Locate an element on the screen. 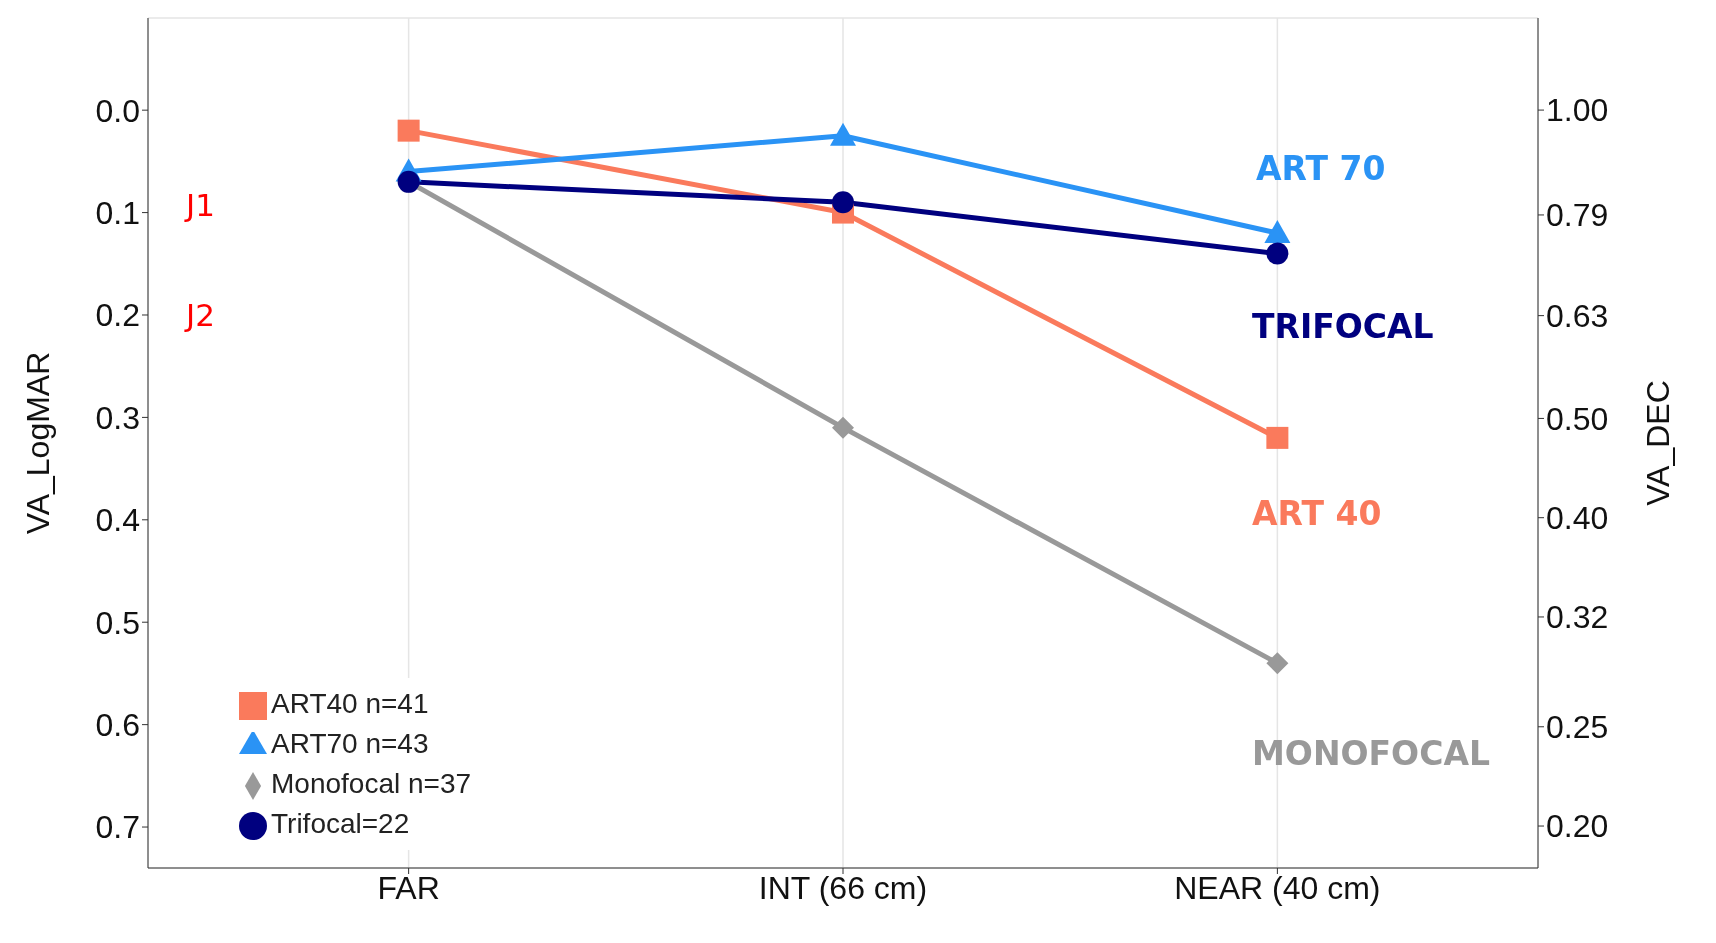  y2-axis-title: VA_DEC is located at coordinates (1658, 443).